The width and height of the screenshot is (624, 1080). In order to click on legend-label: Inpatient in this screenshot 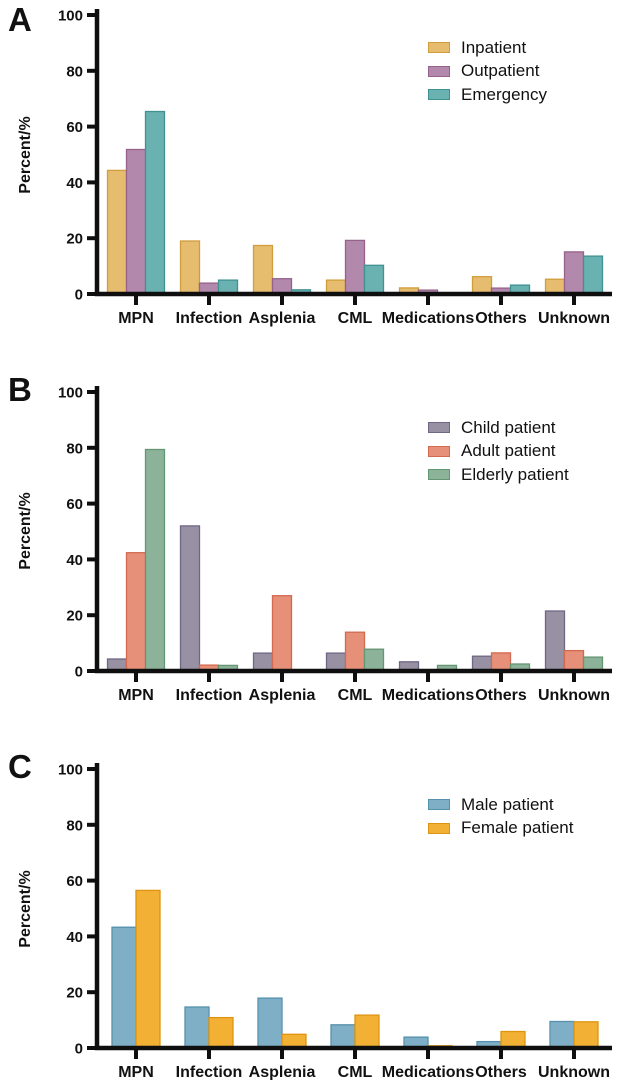, I will do `click(494, 47)`.